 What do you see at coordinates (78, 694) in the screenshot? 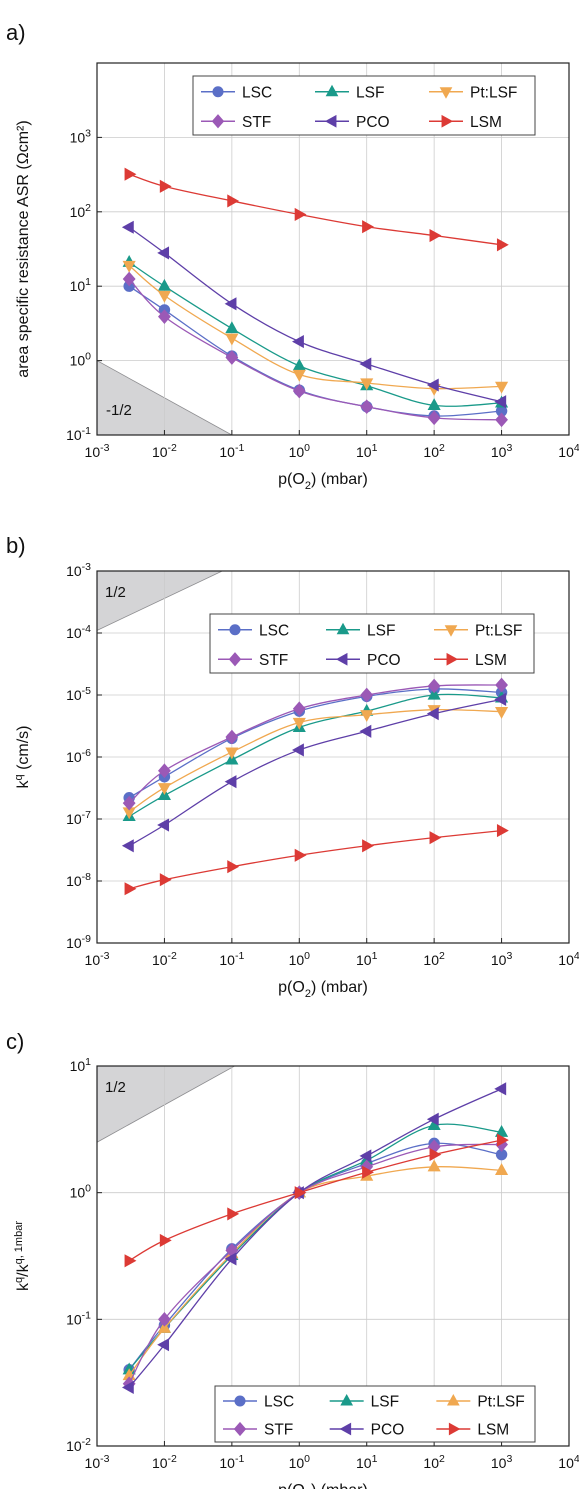
I see `y-tick-label: 10⁻⁵` at bounding box center [78, 694].